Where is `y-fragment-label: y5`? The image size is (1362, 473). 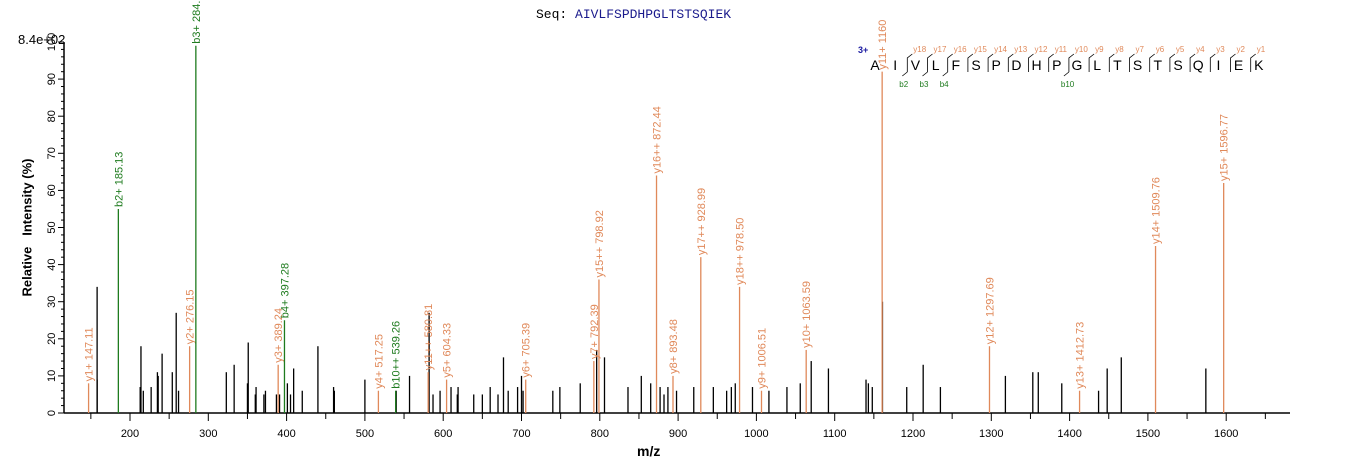
y-fragment-label: y5 is located at coordinates (1180, 49).